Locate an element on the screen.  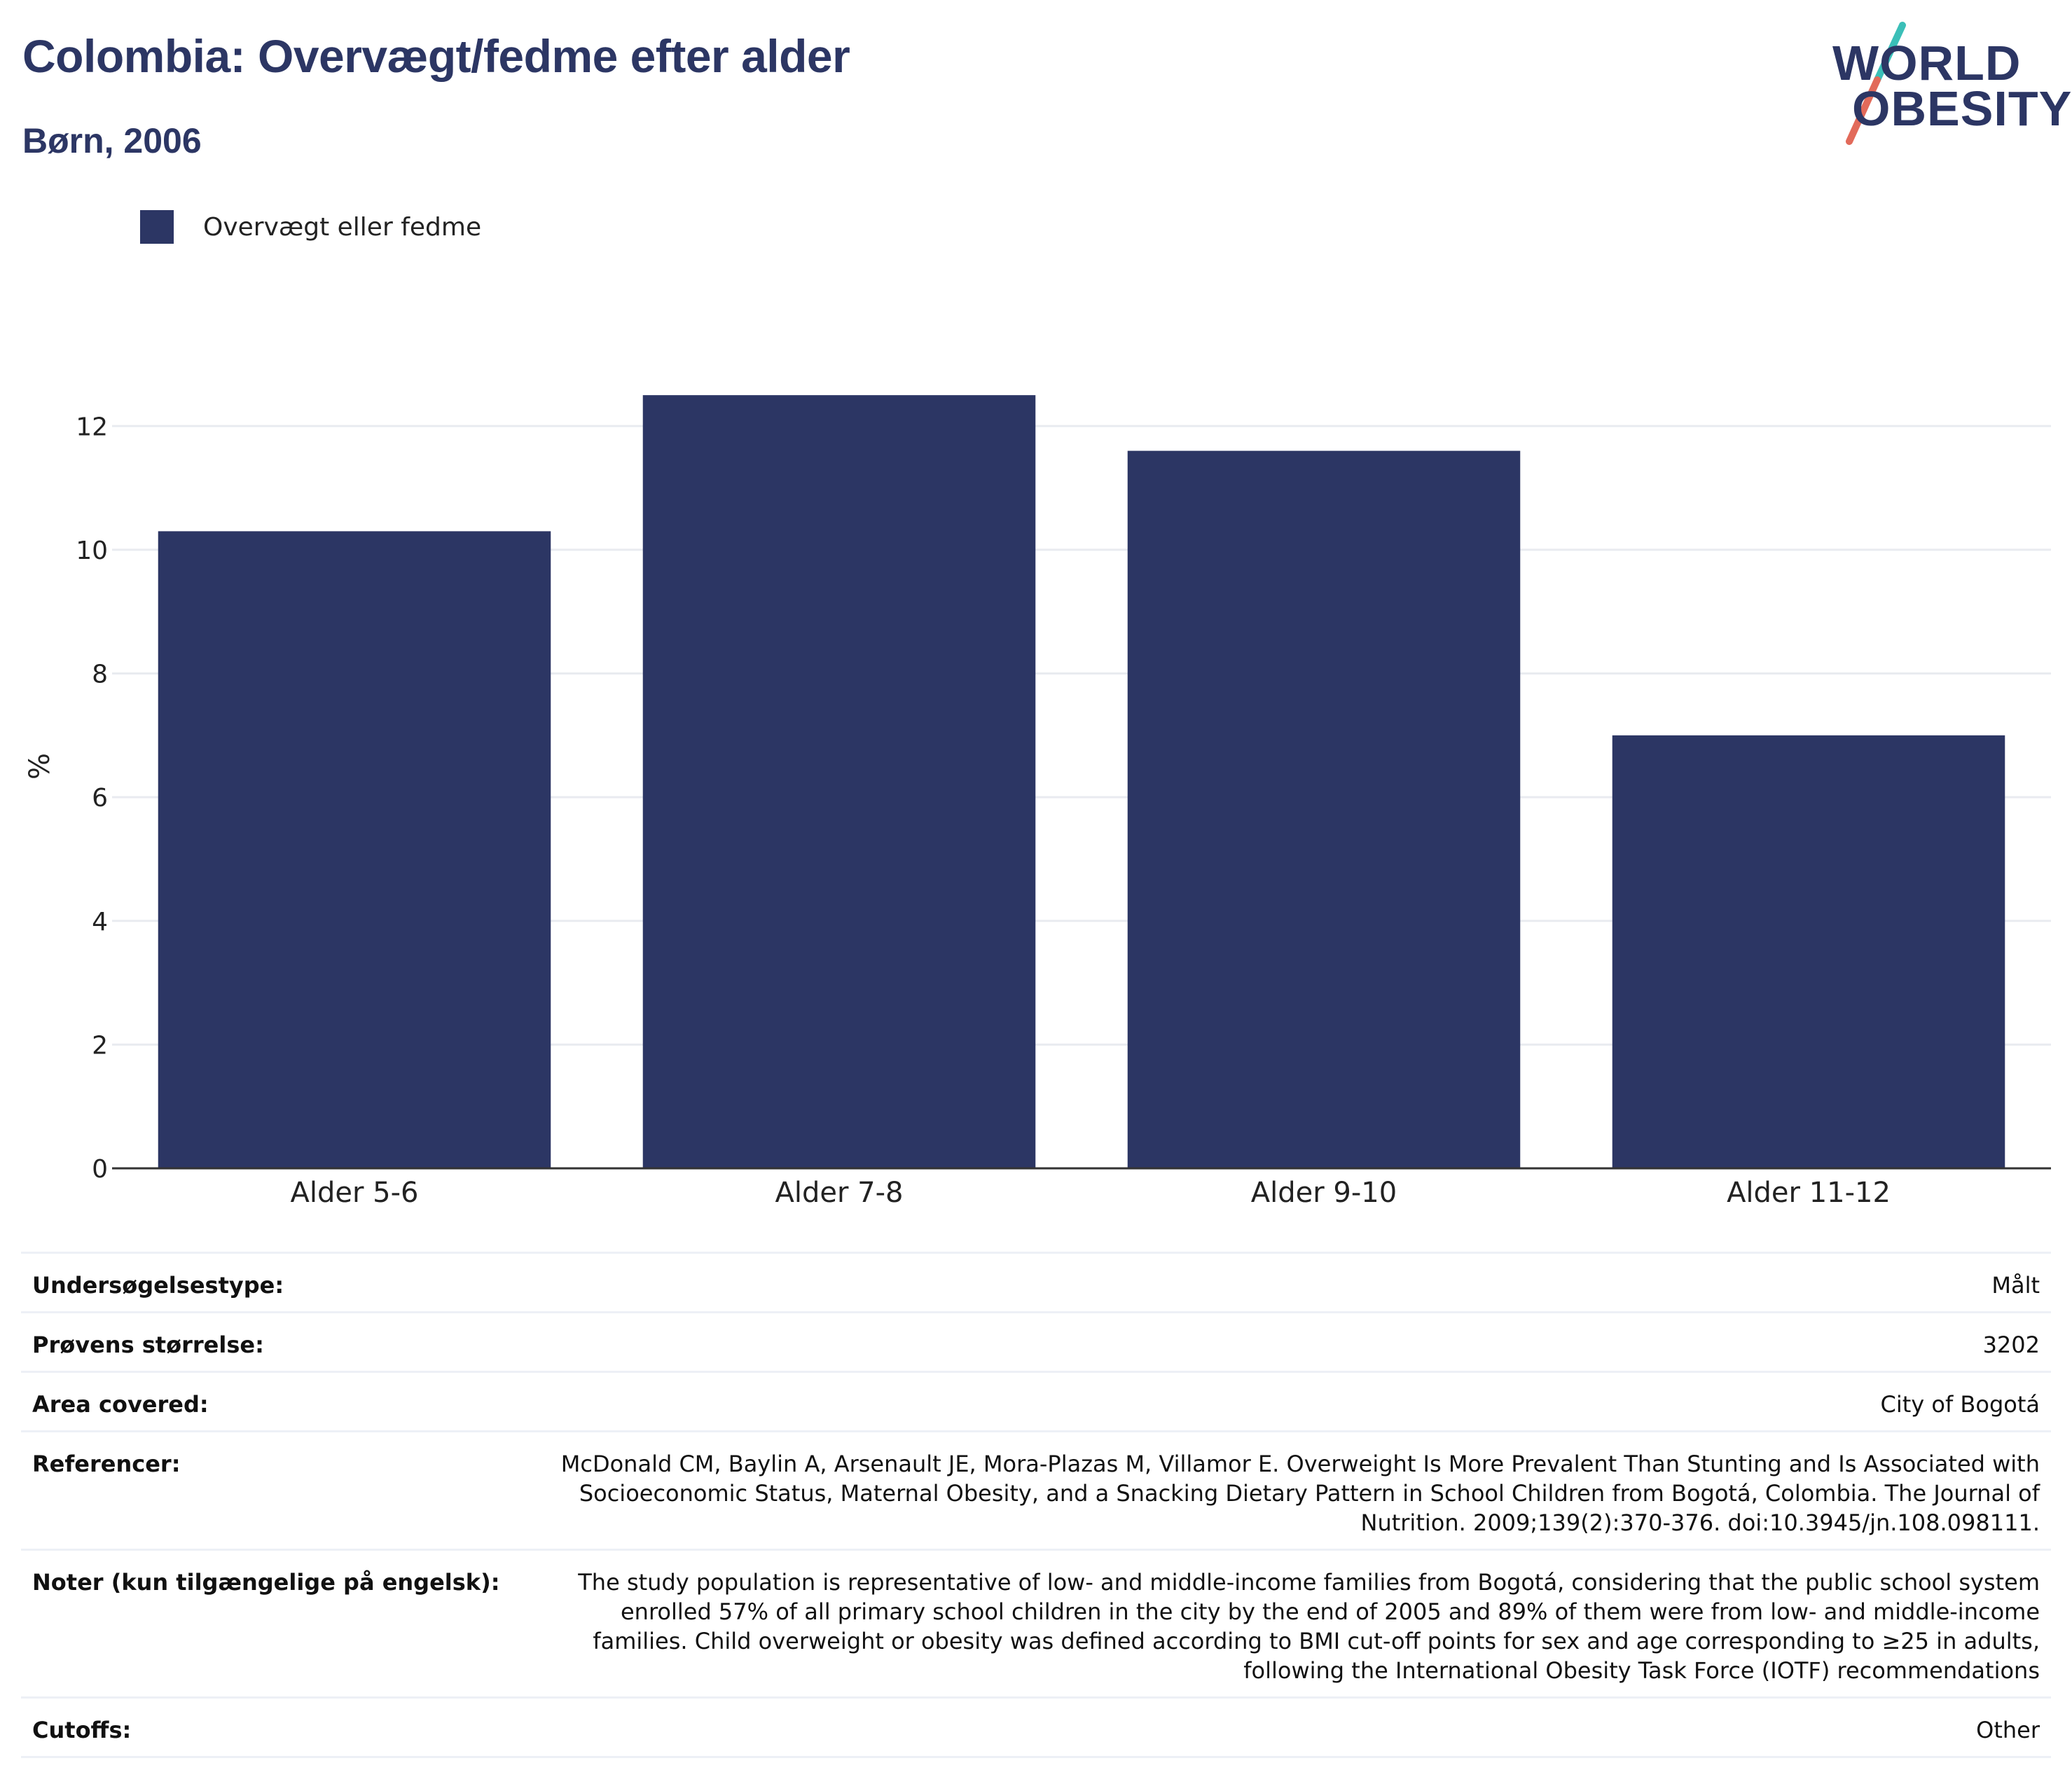
y-tick-label: 4 is located at coordinates (100, 922).